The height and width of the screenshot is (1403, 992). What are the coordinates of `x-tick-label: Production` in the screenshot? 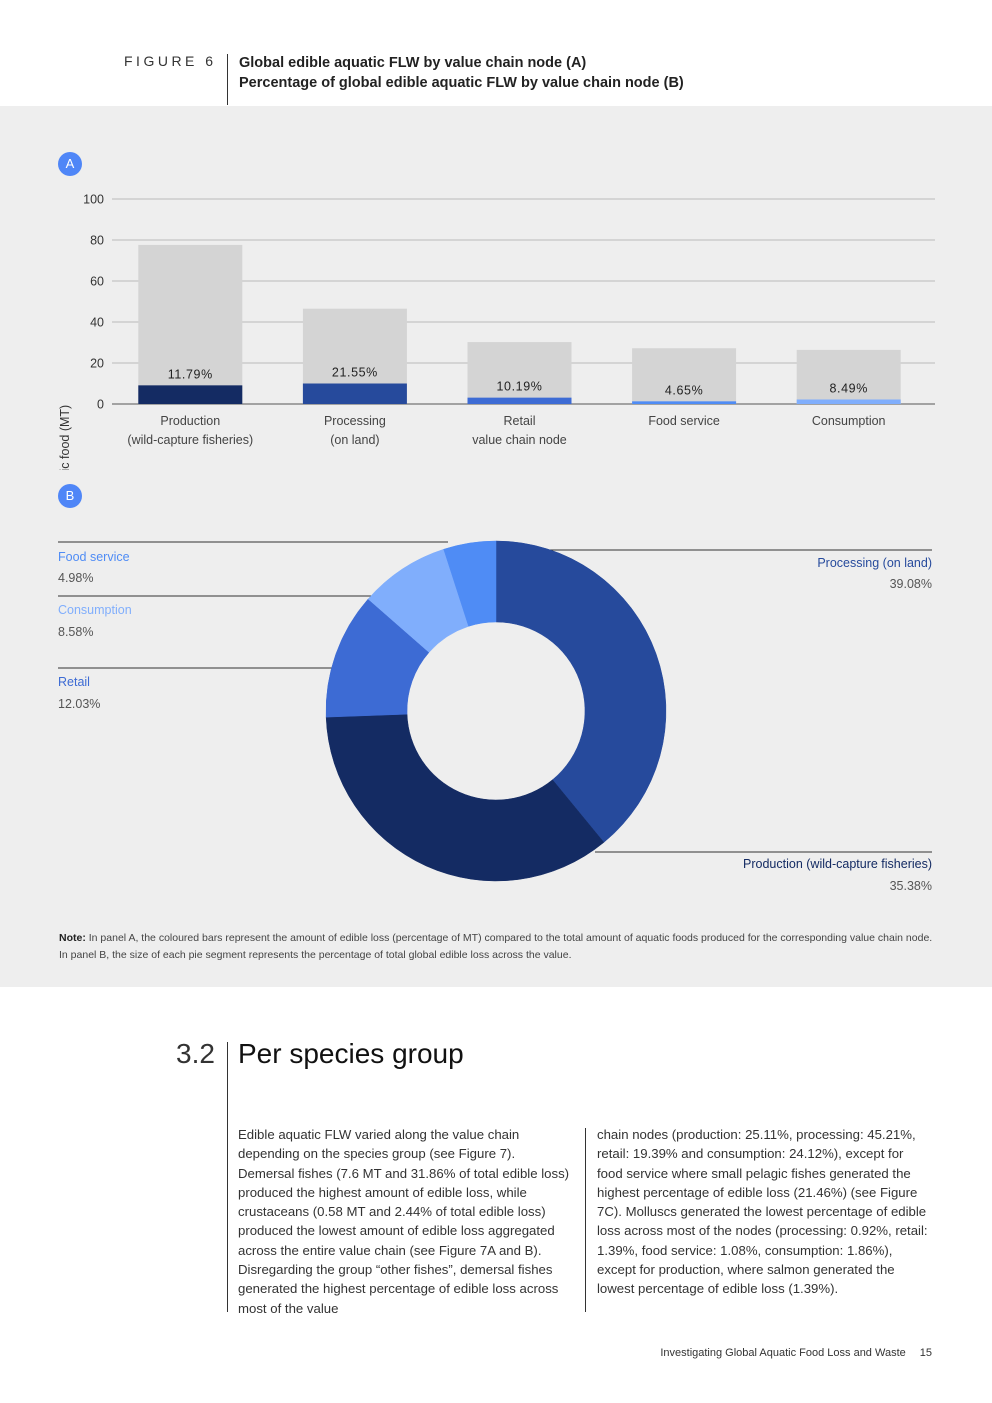 It's located at (190, 421).